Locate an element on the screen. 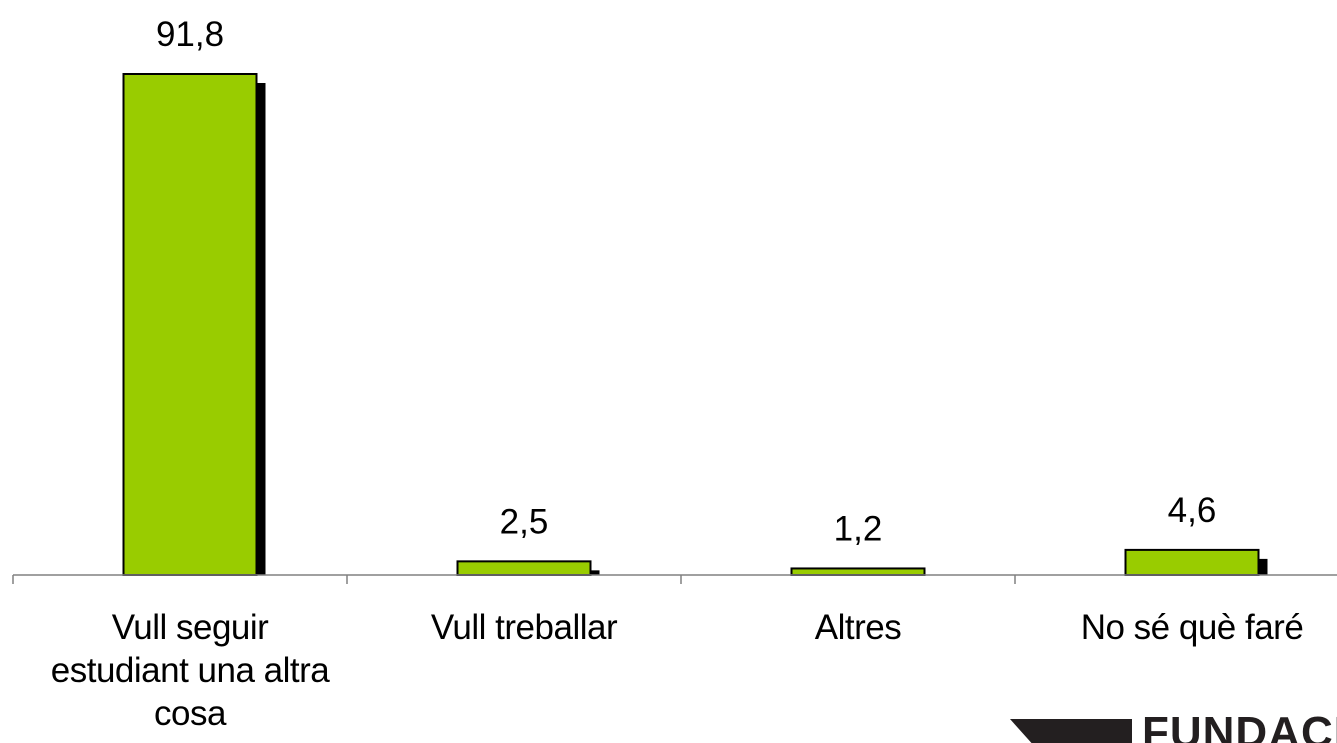 This screenshot has height=743, width=1337. category-label-line: Vull treballar is located at coordinates (524, 627).